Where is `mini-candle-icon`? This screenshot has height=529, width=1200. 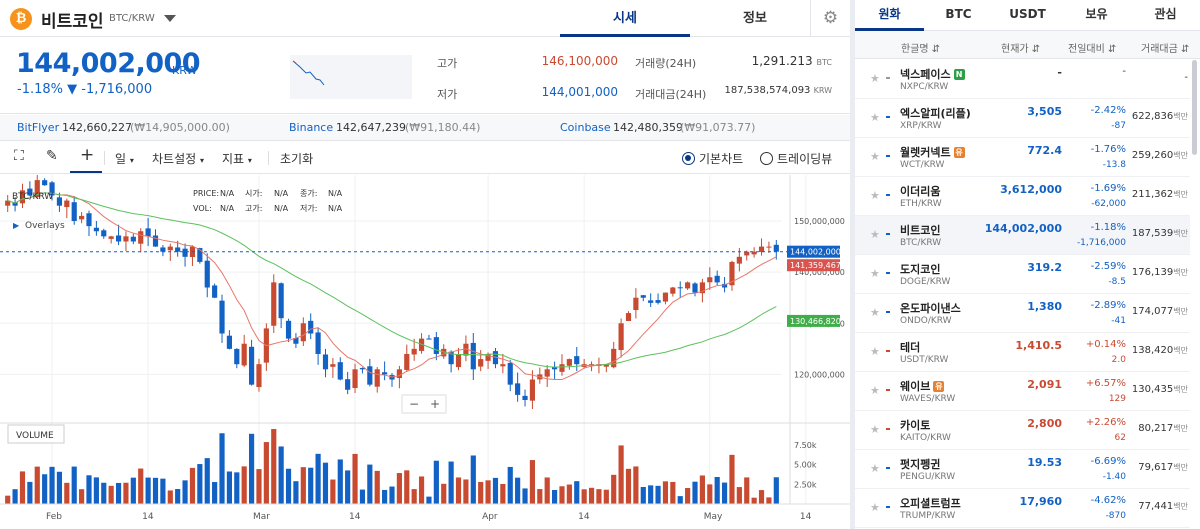
mini-candle-icon is located at coordinates (888, 312).